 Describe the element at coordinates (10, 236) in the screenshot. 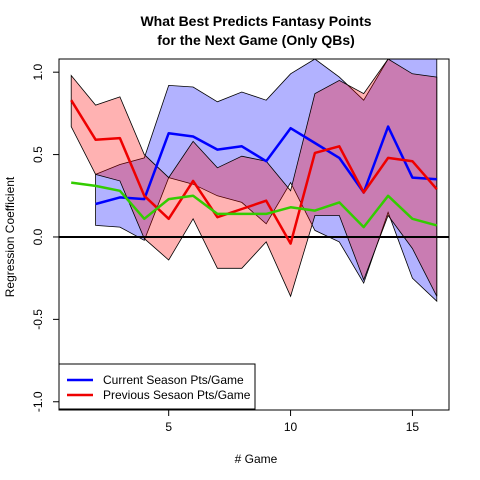

I see `y-axis-label: Regression Coefficient` at that location.